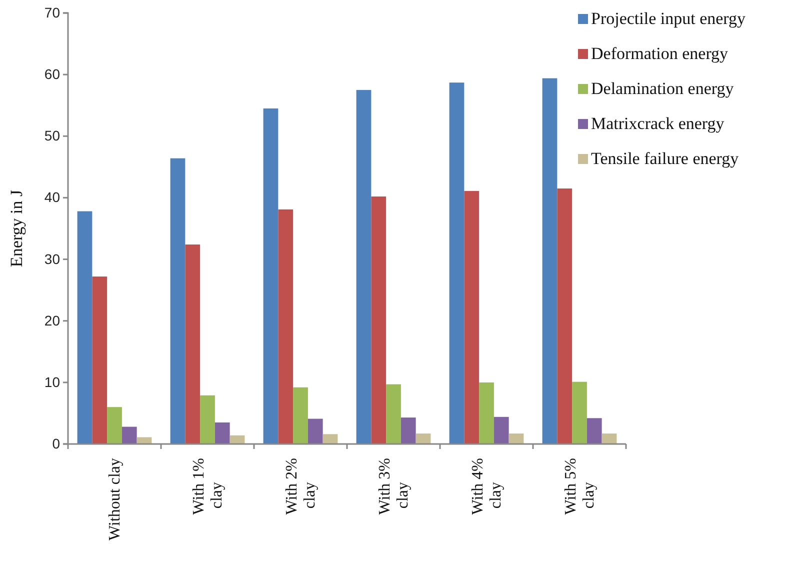 This screenshot has height=567, width=787. I want to click on y-tick-label: 70, so click(52, 12).